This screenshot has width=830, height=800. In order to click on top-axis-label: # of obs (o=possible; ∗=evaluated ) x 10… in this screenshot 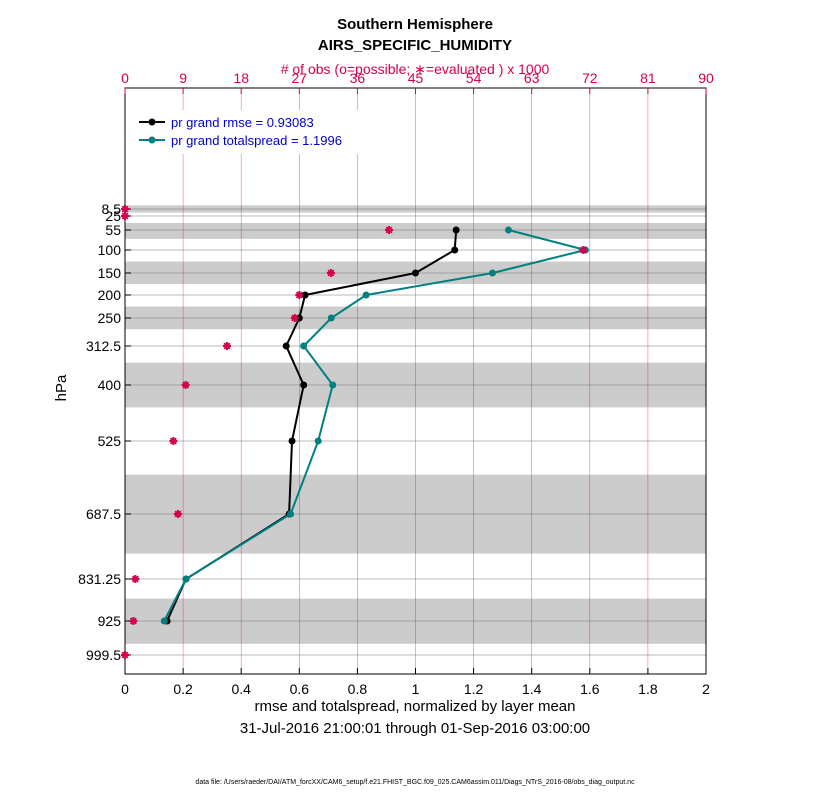, I will do `click(415, 69)`.